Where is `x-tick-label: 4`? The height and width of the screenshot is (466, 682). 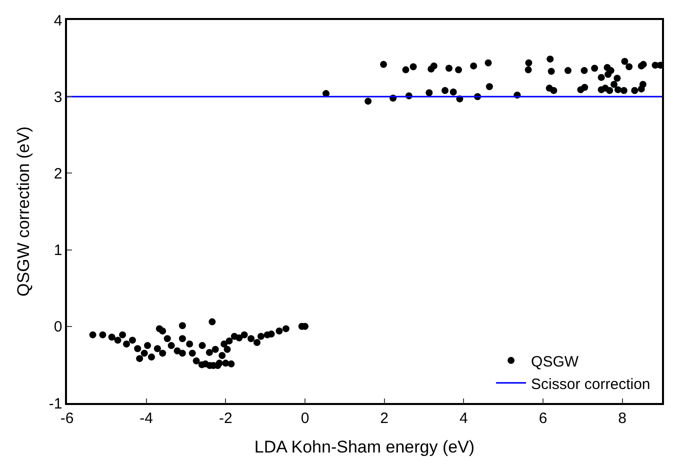
x-tick-label: 4 is located at coordinates (464, 418).